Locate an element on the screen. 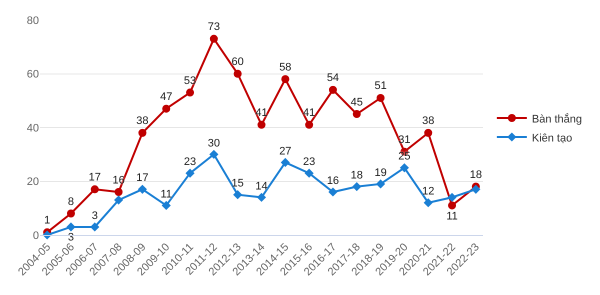  data-label: 27 is located at coordinates (285, 151).